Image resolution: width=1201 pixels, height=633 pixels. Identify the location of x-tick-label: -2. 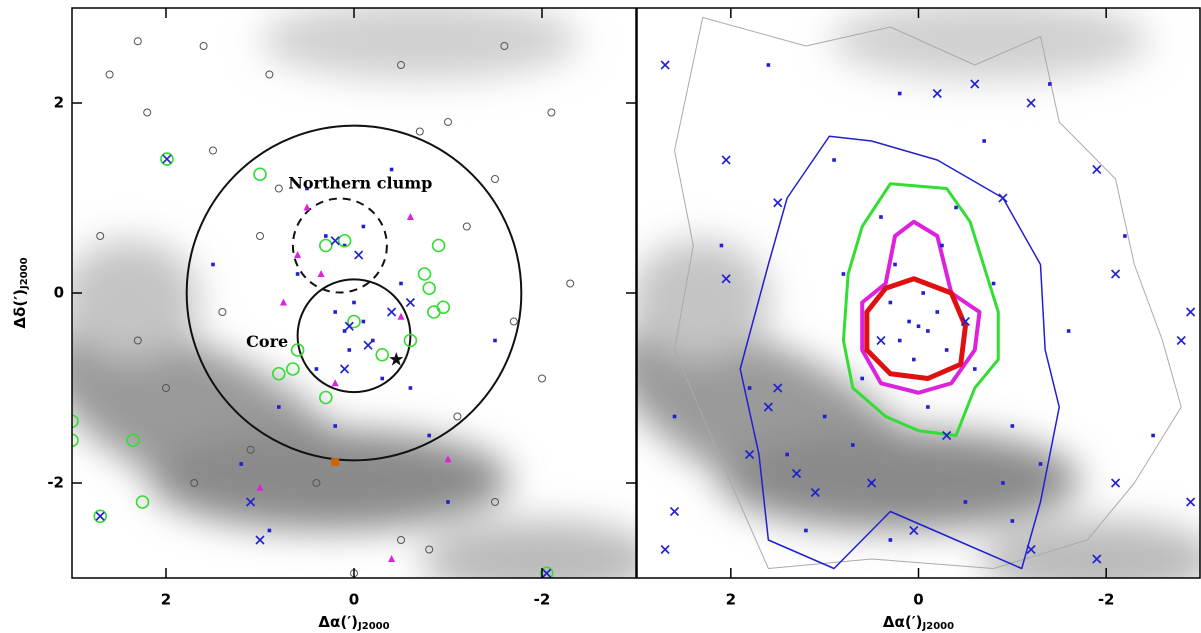
(1106, 600).